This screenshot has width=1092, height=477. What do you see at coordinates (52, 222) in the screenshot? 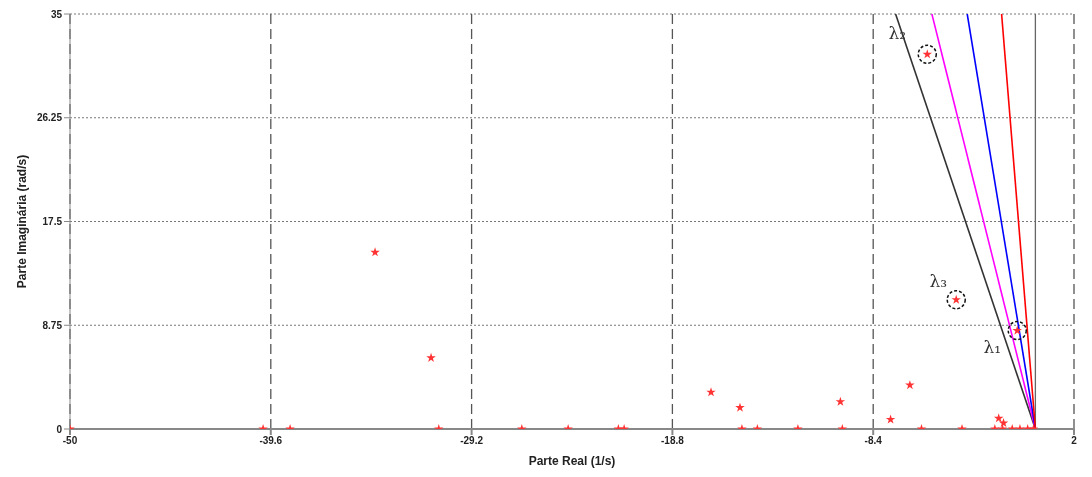
I see `y-tick-label: 17.5` at bounding box center [52, 222].